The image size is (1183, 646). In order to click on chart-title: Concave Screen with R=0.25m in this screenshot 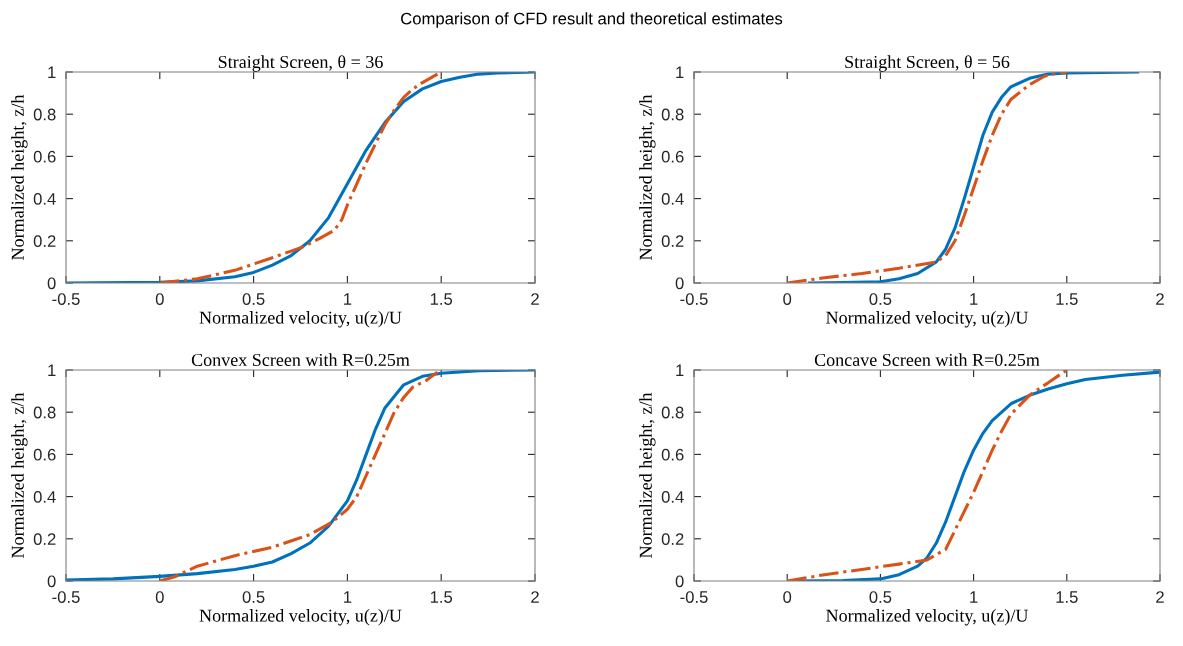, I will do `click(927, 360)`.